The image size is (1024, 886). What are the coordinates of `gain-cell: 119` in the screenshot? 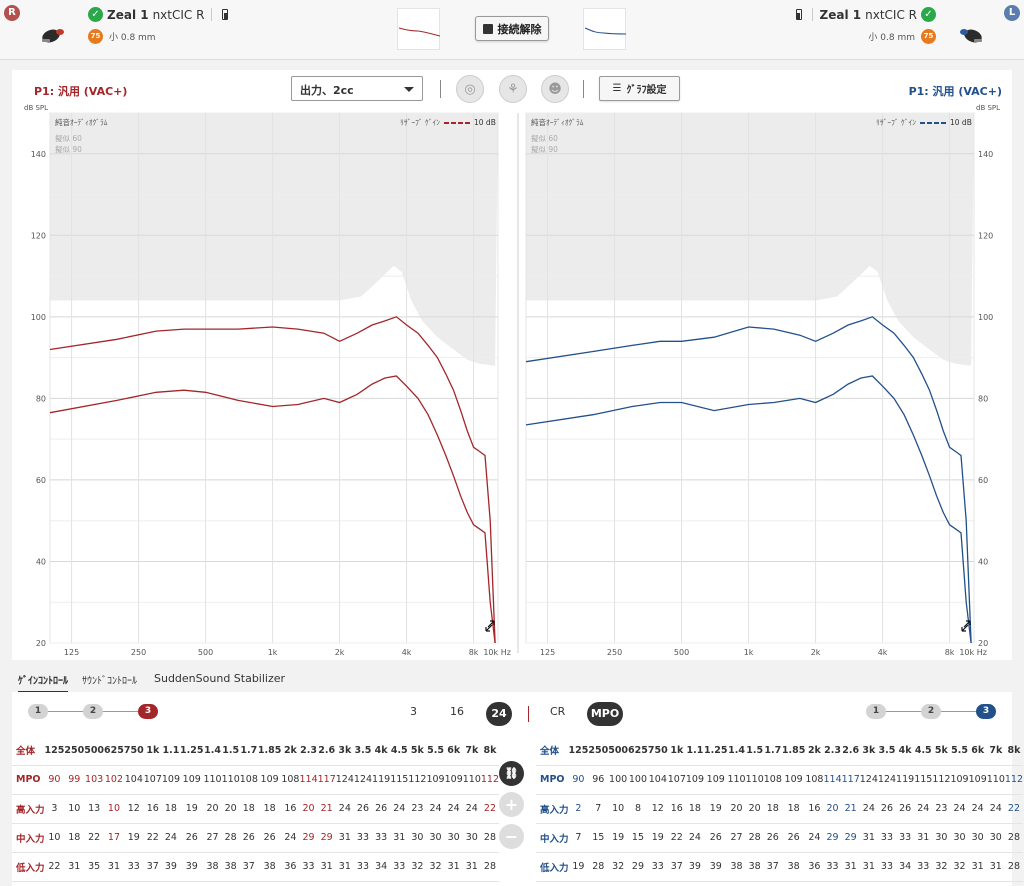 It's located at (905, 780).